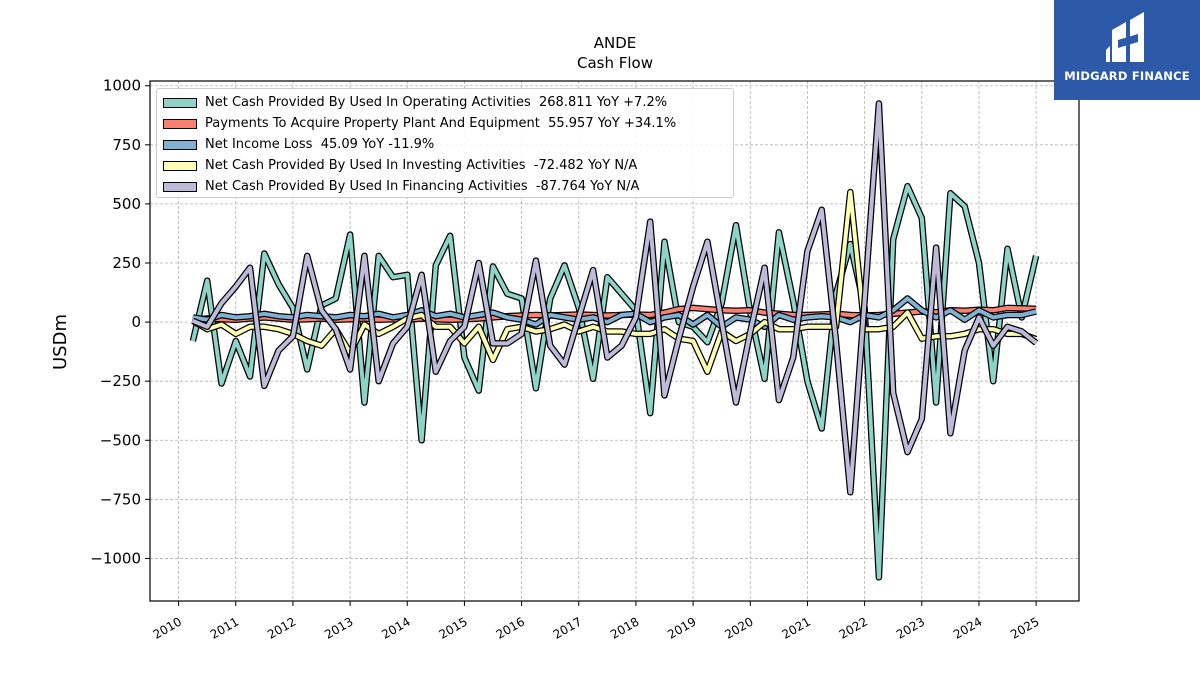  Describe the element at coordinates (510, 627) in the screenshot. I see `x-tick-label: 2016` at that location.